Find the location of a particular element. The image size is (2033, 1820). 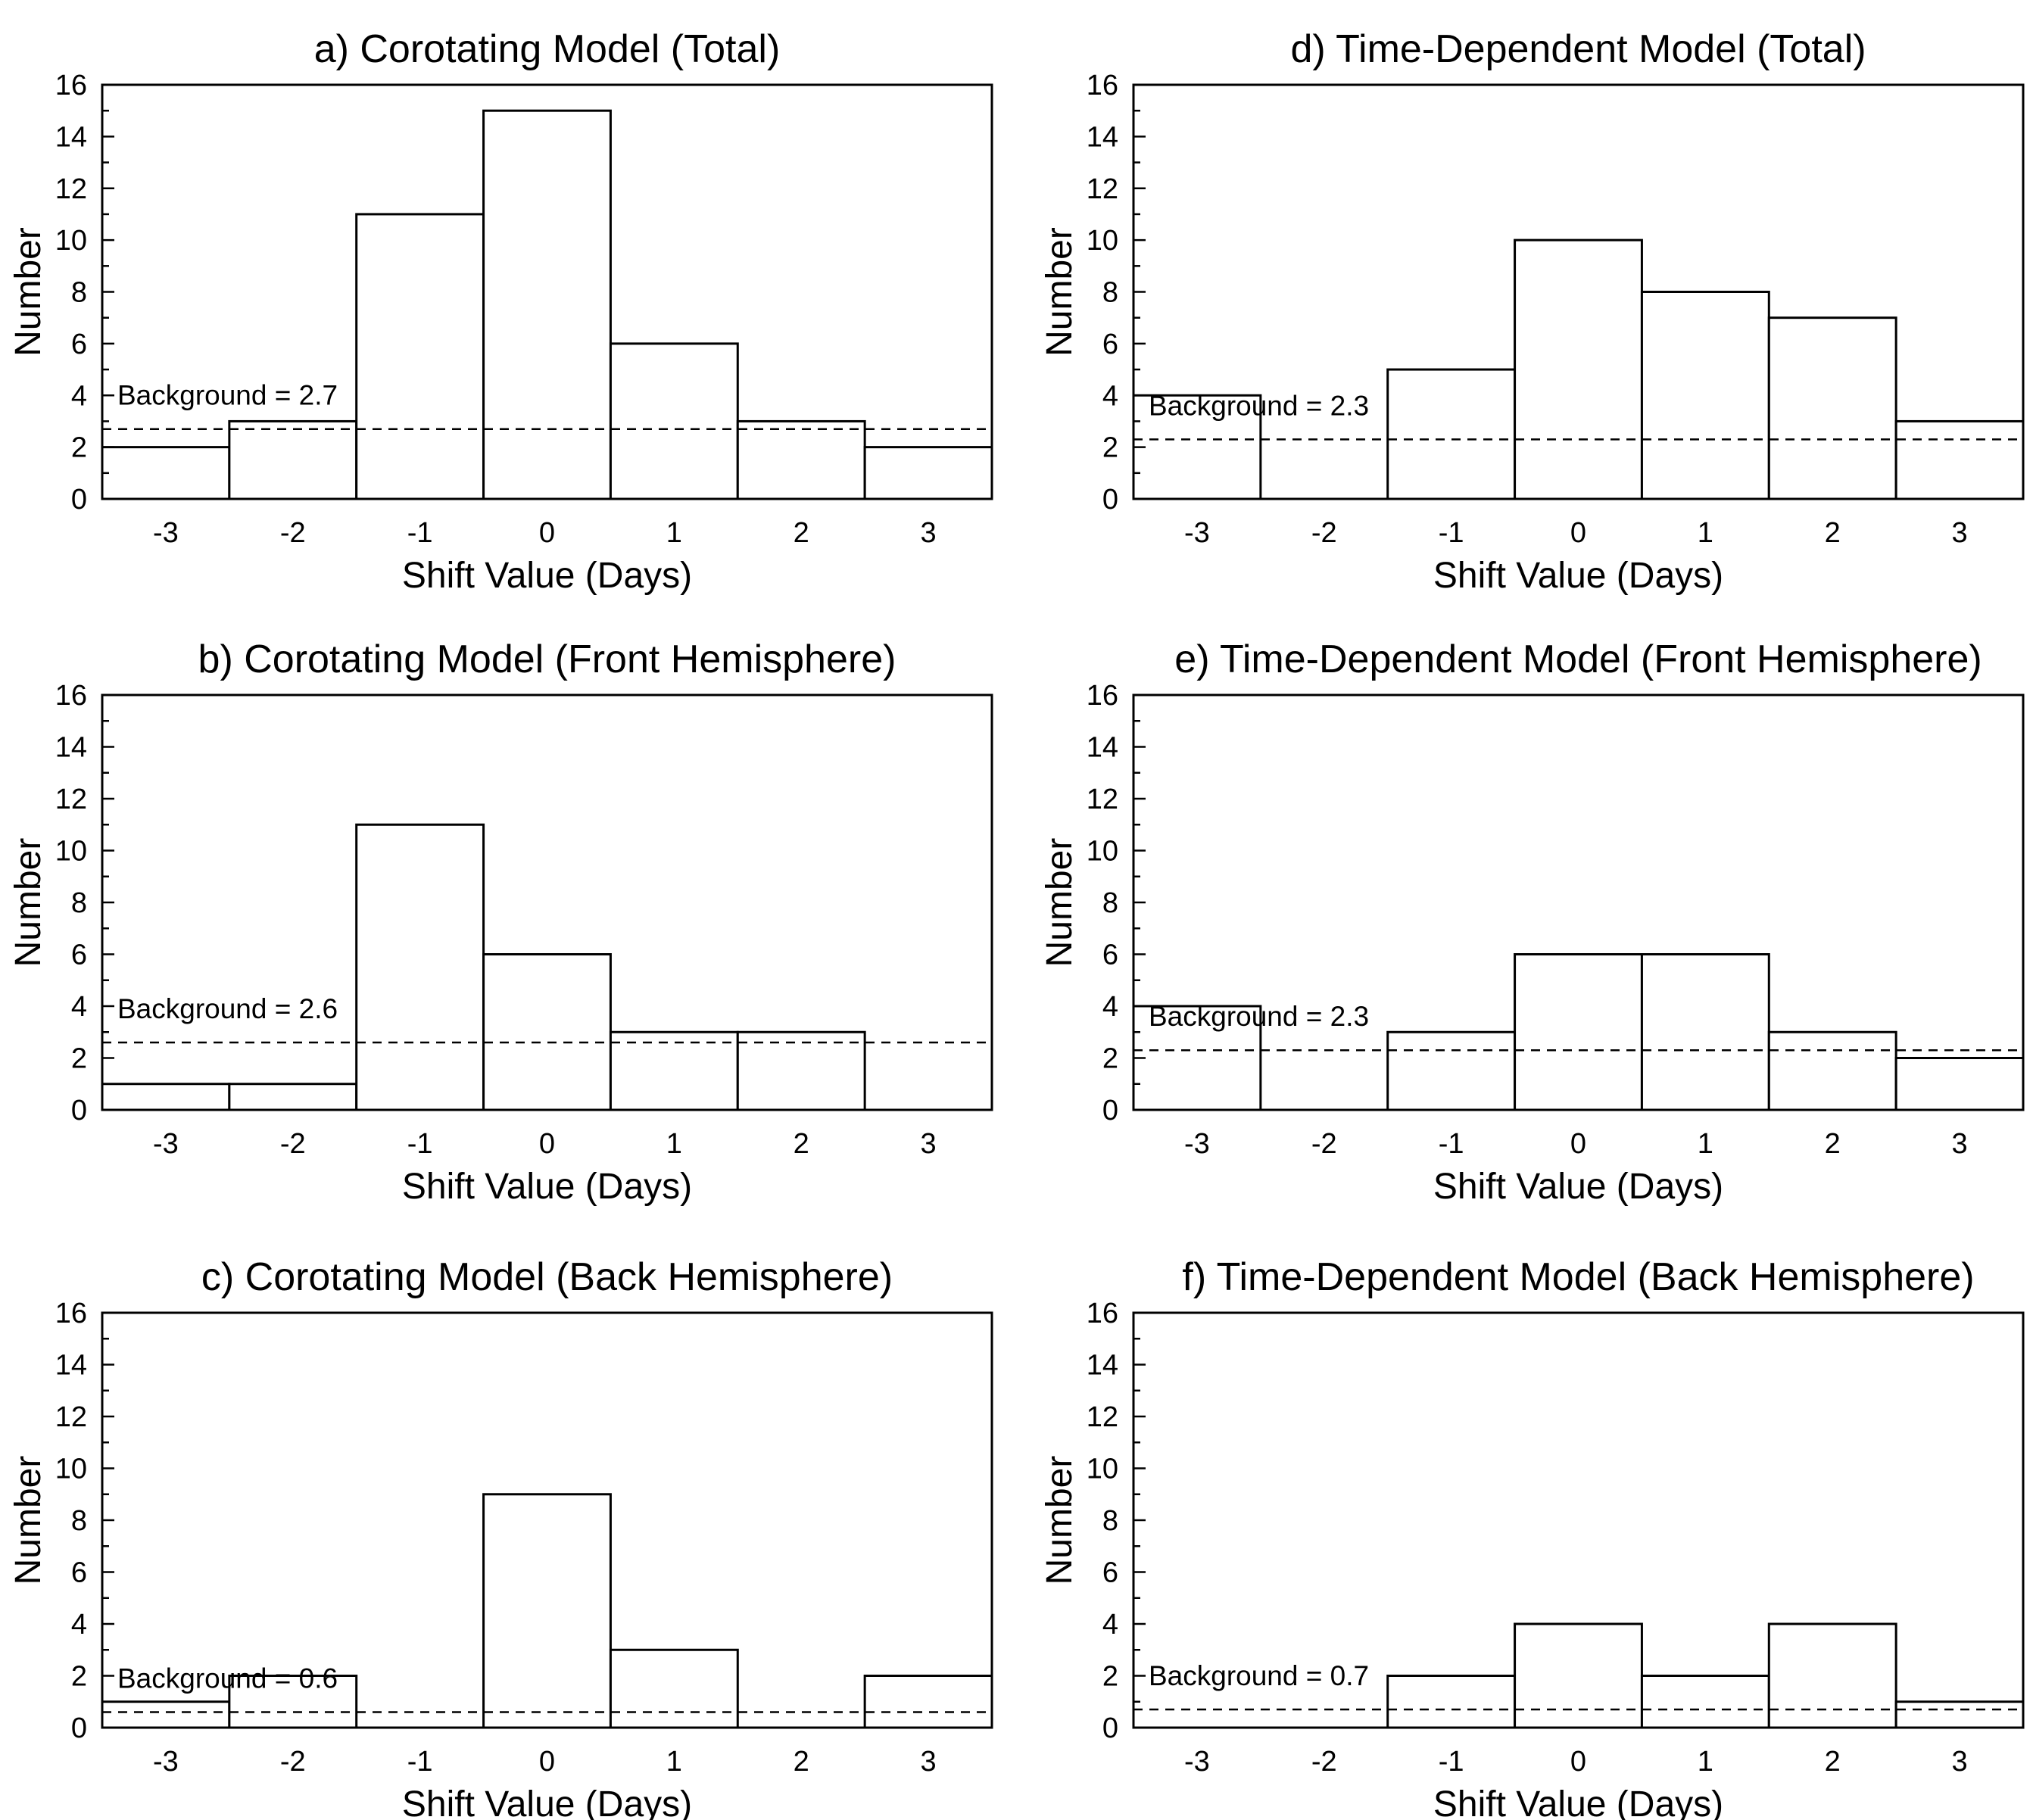

background-label: Background = 0.6 is located at coordinates (228, 1678).